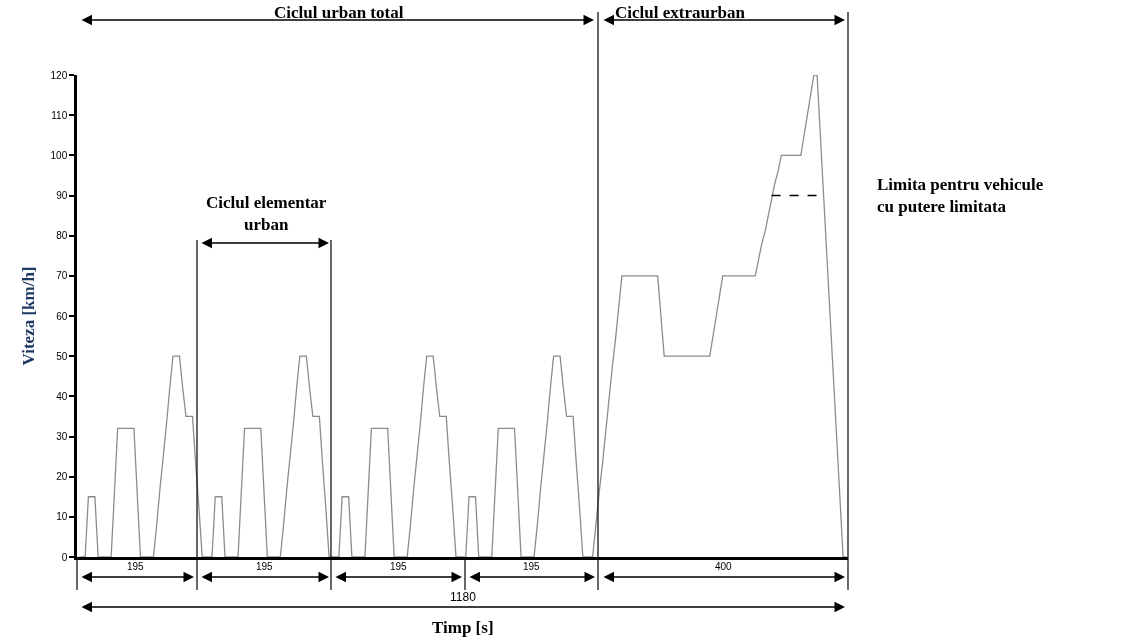 The image size is (1126, 641). I want to click on y-tick-label: 90, so click(62, 195).